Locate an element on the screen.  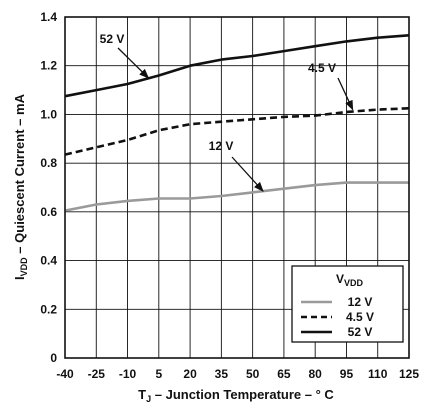
x-tick-label: 5 is located at coordinates (158, 374).